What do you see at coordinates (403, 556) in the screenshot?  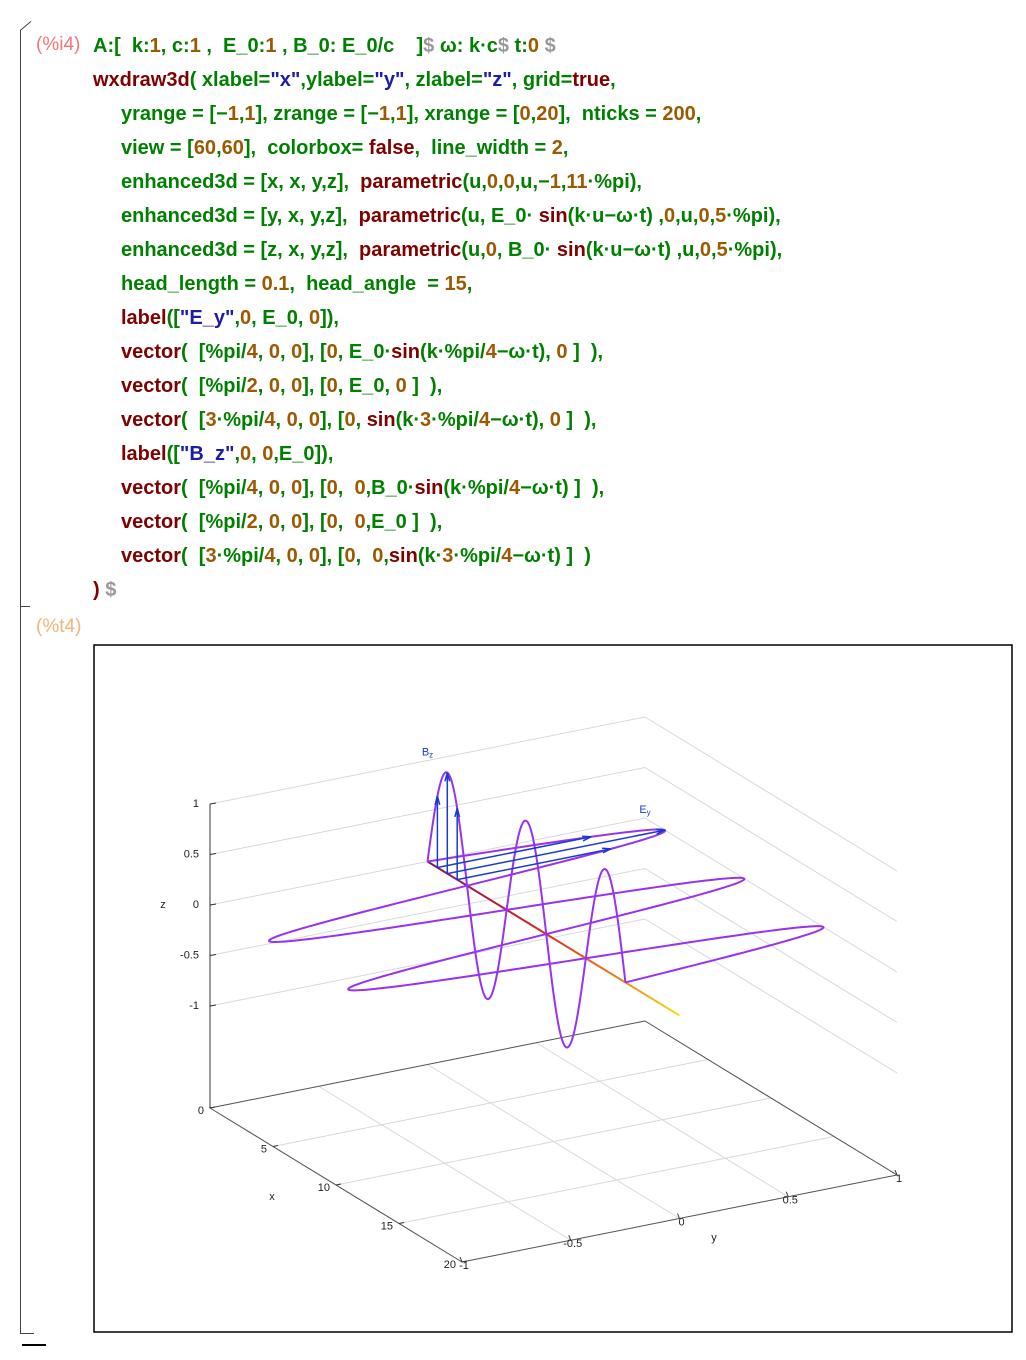 I see `code-token: sin` at bounding box center [403, 556].